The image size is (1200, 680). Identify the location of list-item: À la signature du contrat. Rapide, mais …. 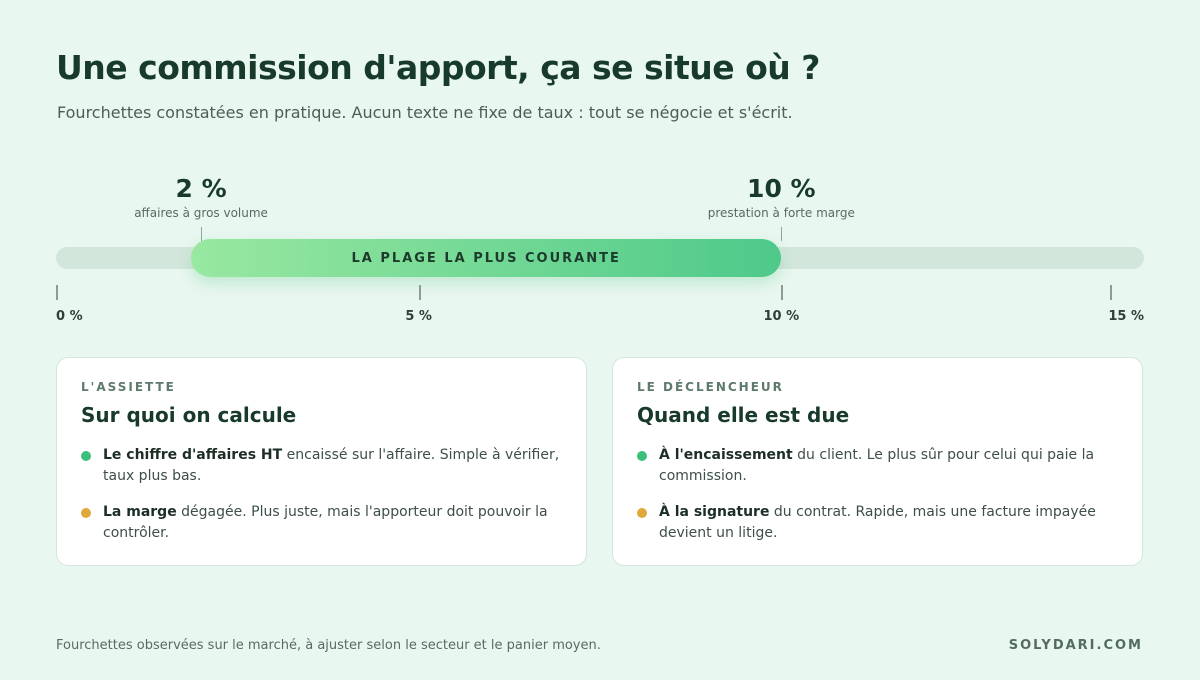
(877, 523).